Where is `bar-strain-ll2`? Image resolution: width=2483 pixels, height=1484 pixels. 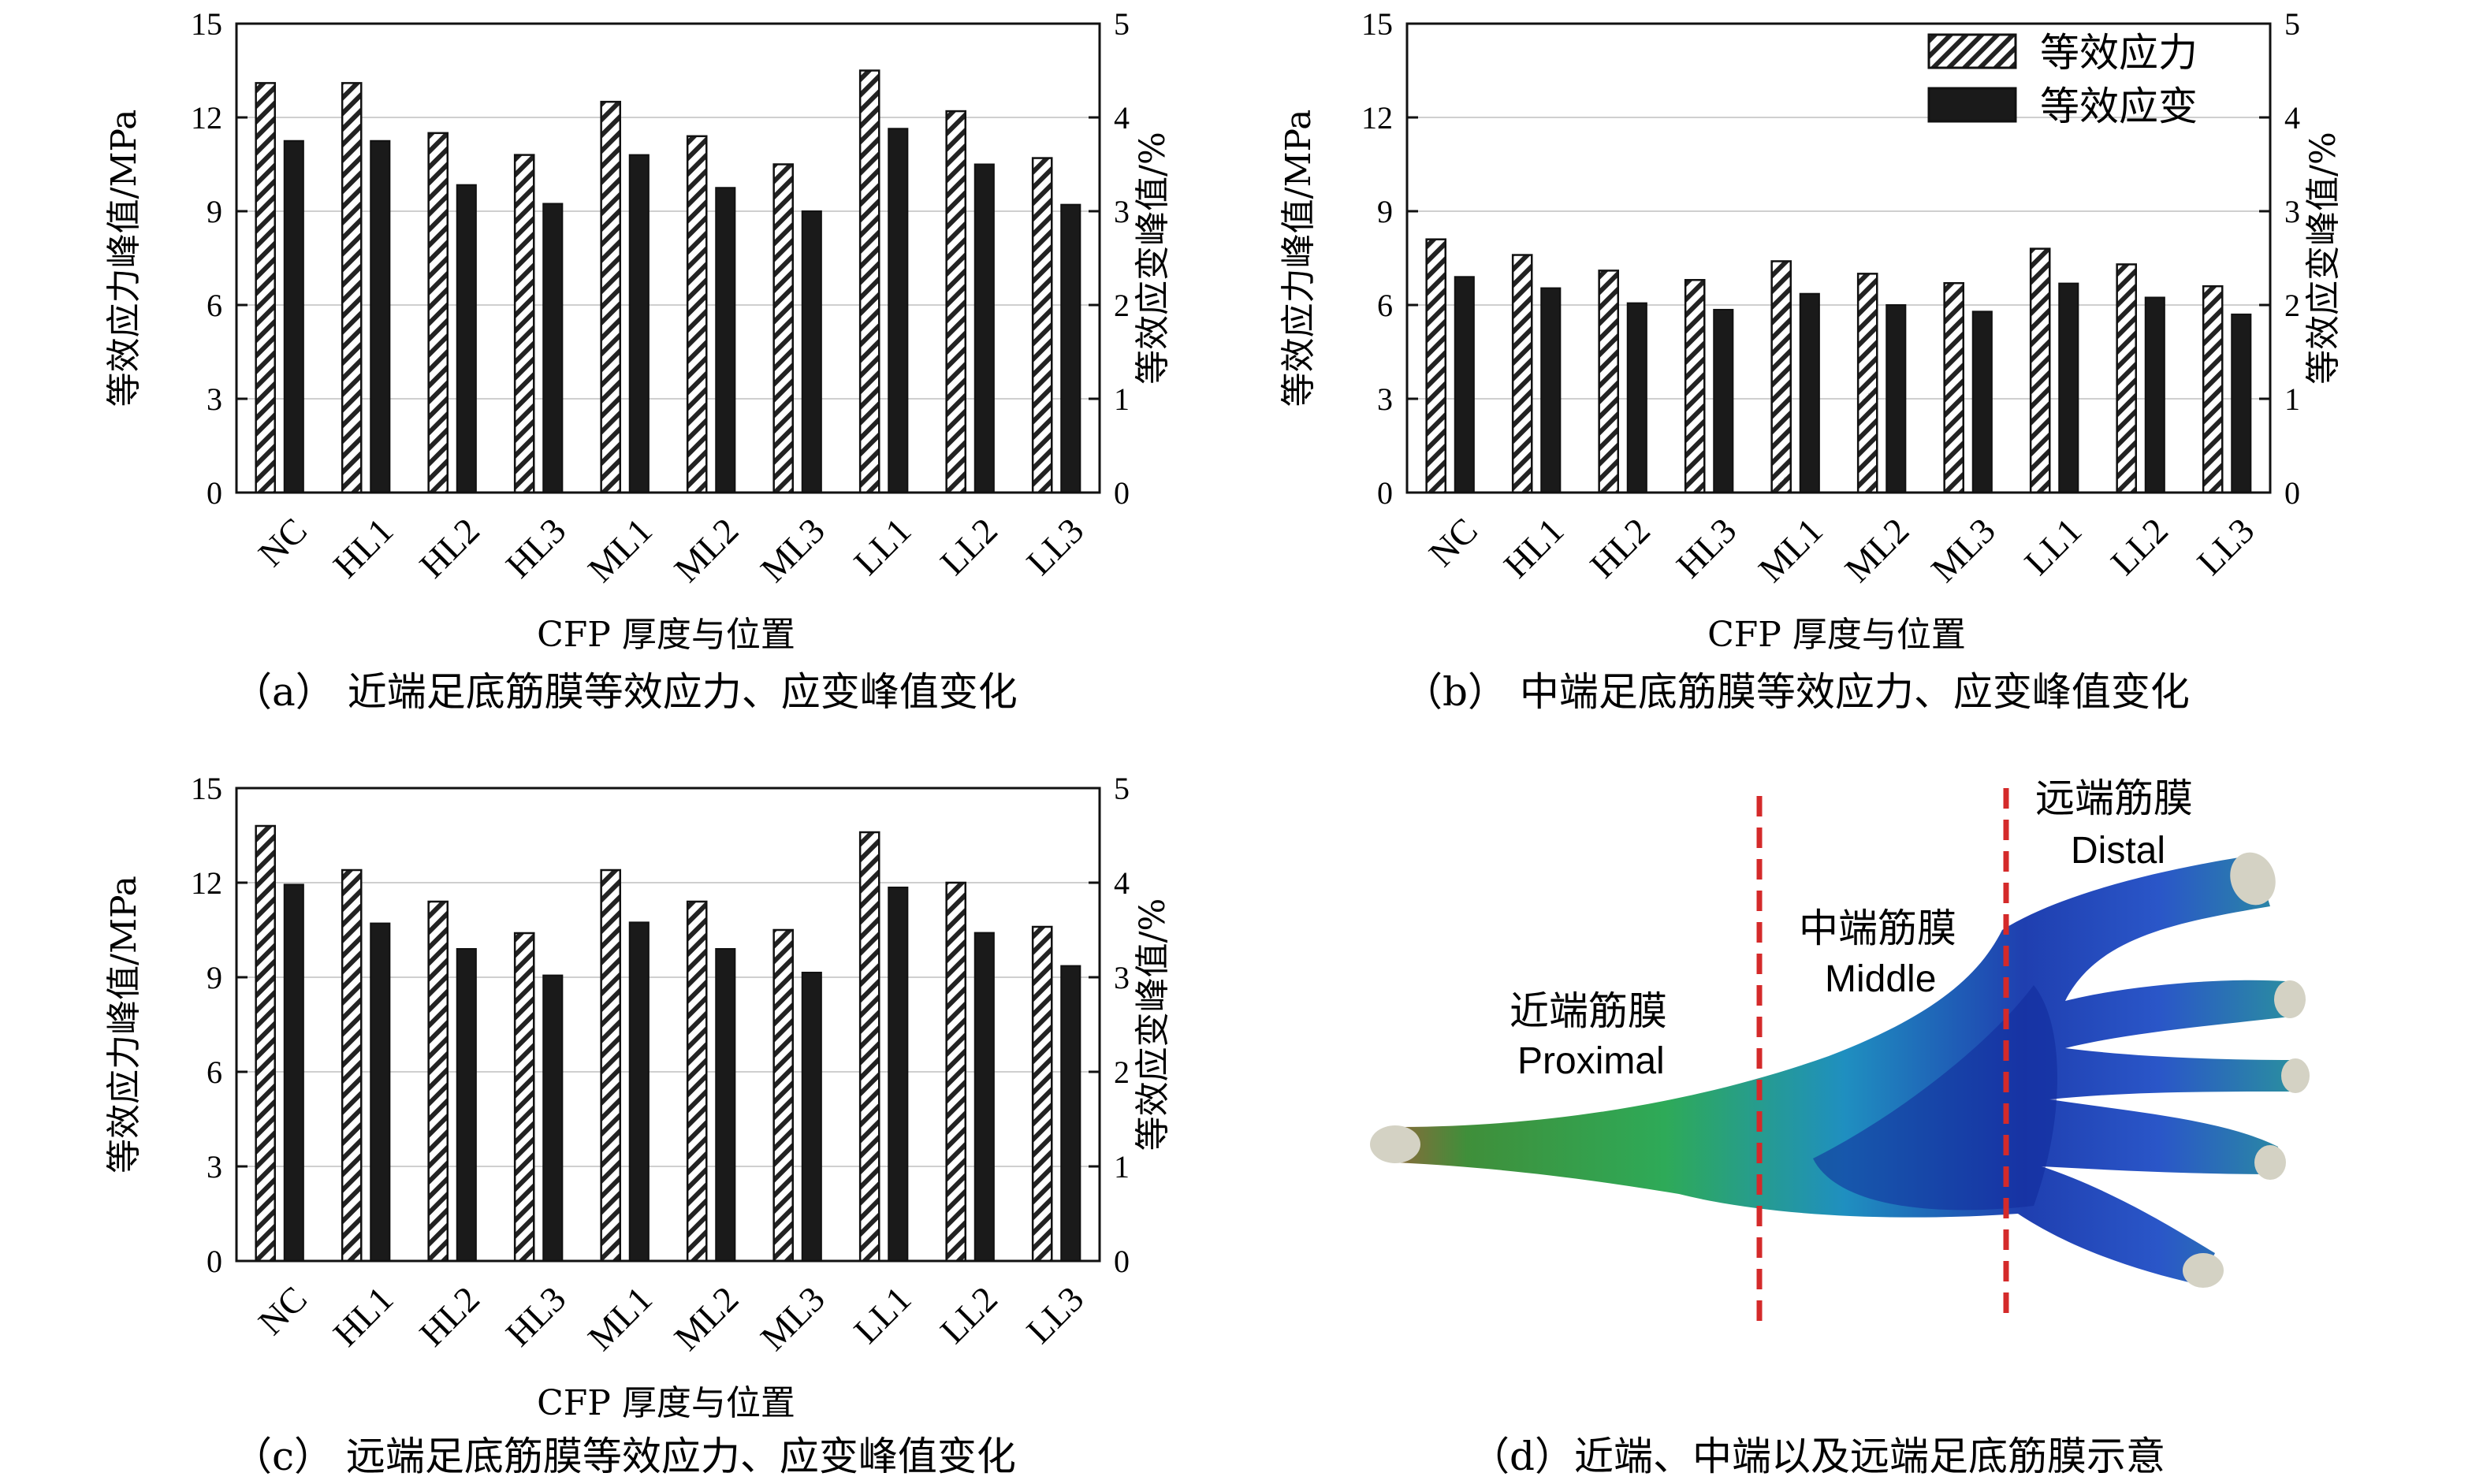 bar-strain-ll2 is located at coordinates (2154, 395).